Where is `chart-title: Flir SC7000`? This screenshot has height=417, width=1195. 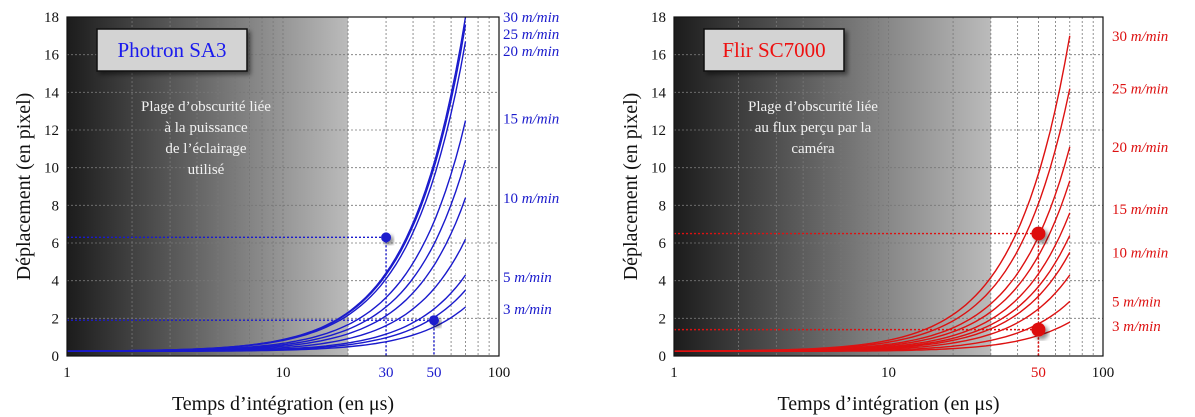 chart-title: Flir SC7000 is located at coordinates (773, 50).